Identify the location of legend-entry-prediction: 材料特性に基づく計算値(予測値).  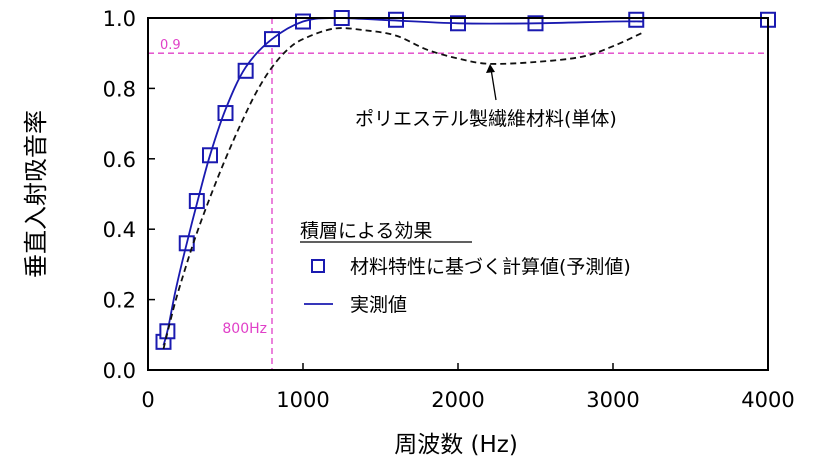
(490, 267).